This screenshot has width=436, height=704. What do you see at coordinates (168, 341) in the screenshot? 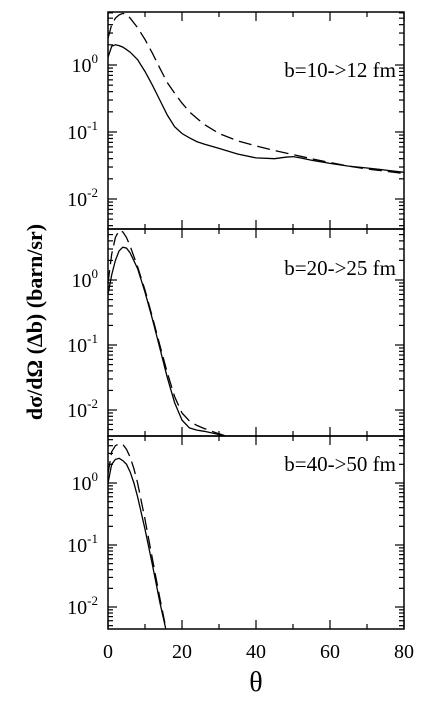
I see `series-line-middle-solid` at bounding box center [168, 341].